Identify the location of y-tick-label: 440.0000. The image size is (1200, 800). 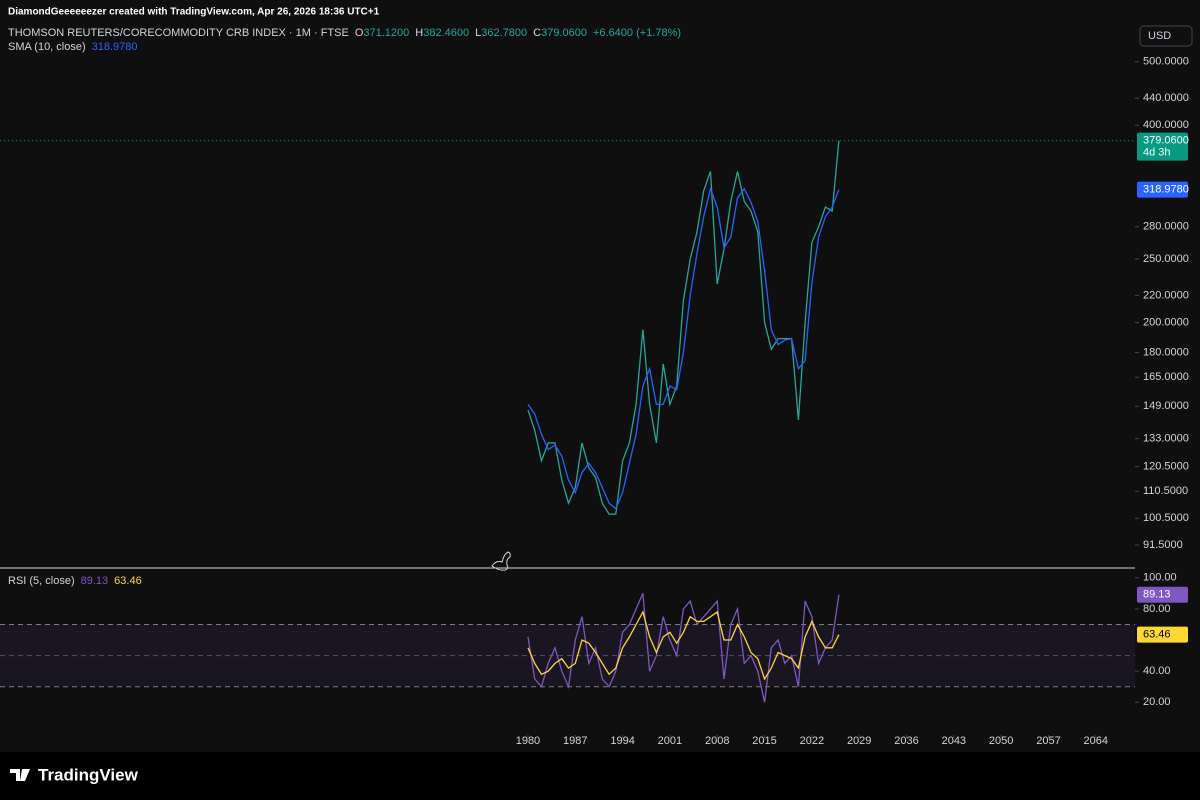
(1166, 98).